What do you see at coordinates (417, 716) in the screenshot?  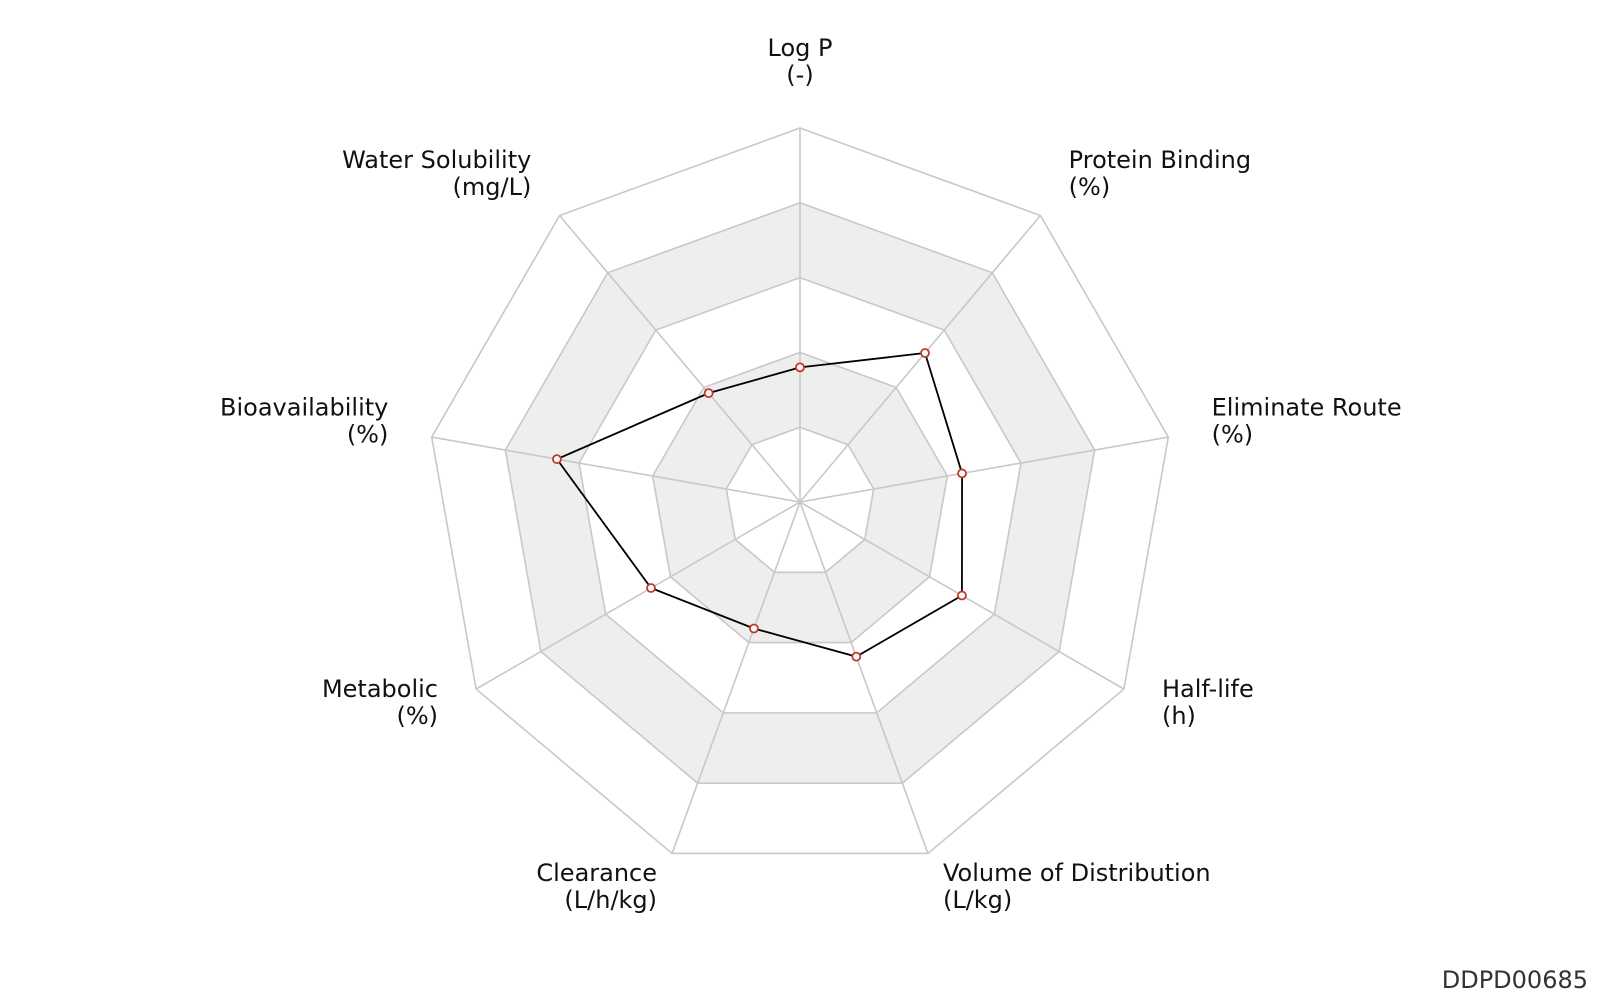 I see `axis-unit-6: (%)` at bounding box center [417, 716].